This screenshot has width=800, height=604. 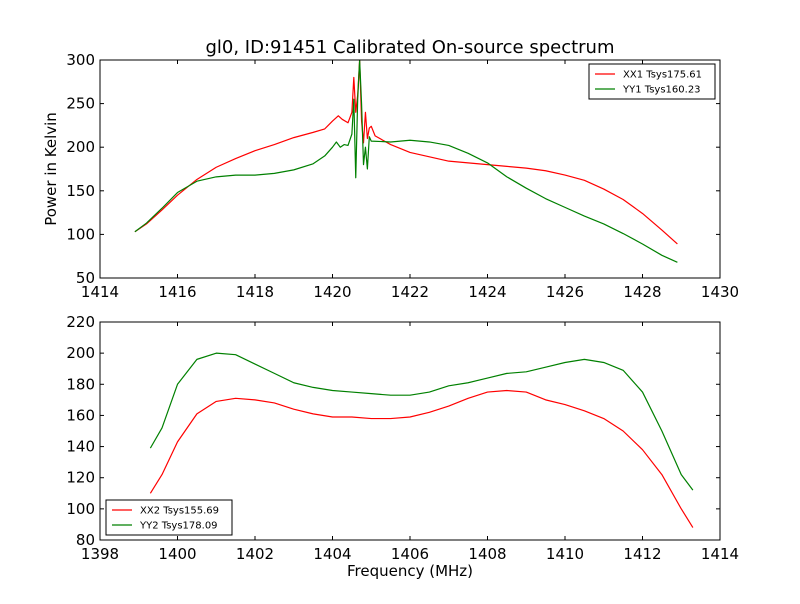 I want to click on legend: XX1 Tsys175.61 YY1 Tsys160.23, so click(x=652, y=81).